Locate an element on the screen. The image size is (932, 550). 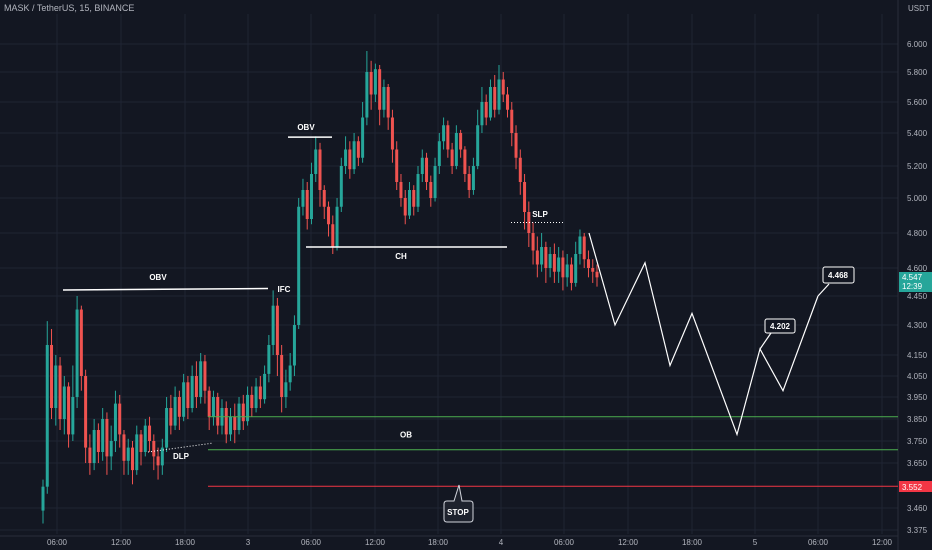
y-tick-label: 3.750 is located at coordinates (917, 441).